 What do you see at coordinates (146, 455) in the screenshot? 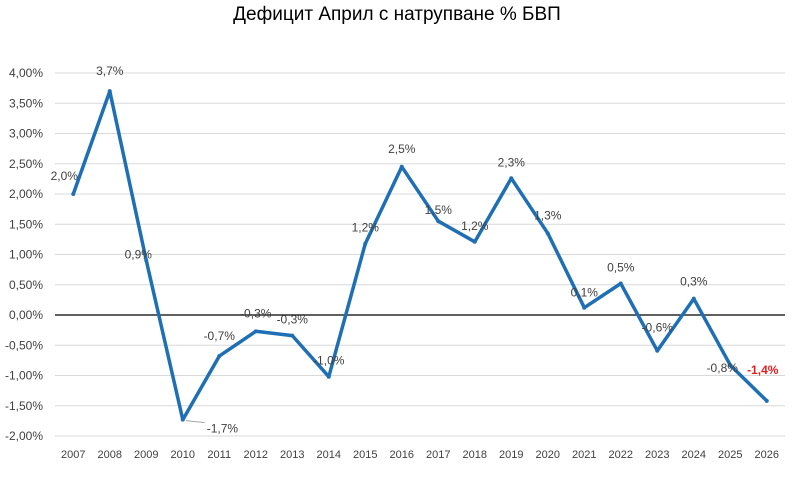
I see `x-tick-label: 2009` at bounding box center [146, 455].